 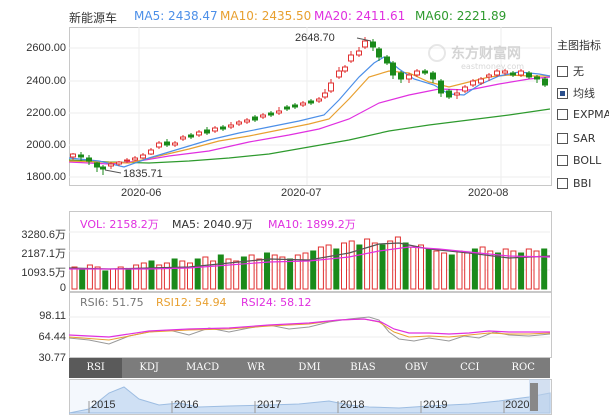 What do you see at coordinates (315, 38) in the screenshot?
I see `high-price-annotation: 2648.70` at bounding box center [315, 38].